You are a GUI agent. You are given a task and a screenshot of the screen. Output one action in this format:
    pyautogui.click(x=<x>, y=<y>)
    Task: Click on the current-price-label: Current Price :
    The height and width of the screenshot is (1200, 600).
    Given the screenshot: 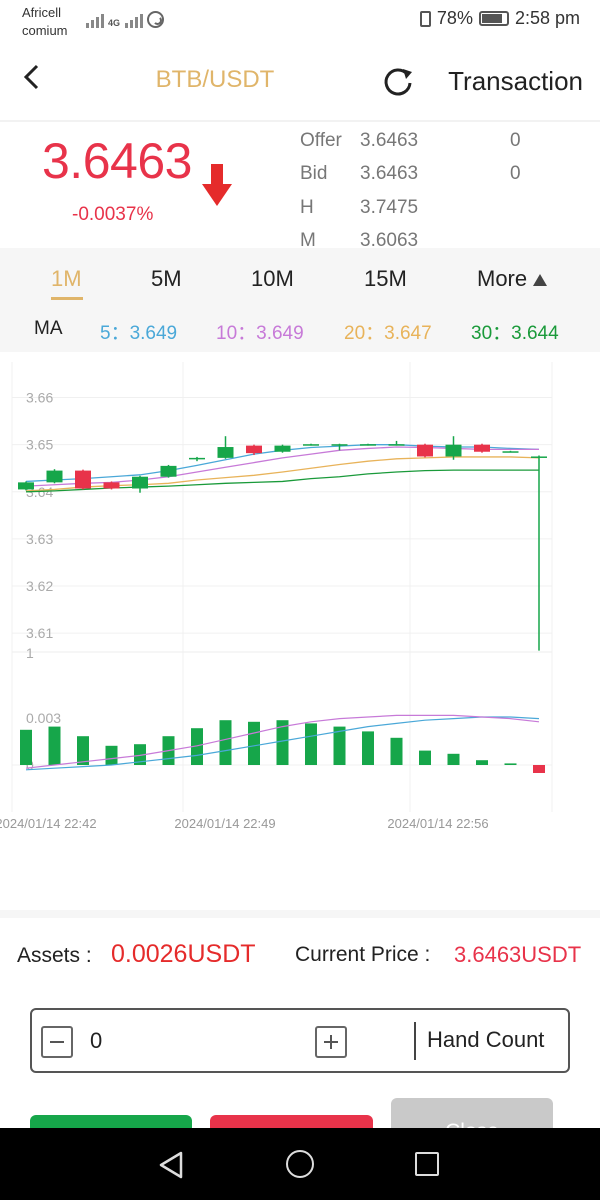 What is the action you would take?
    pyautogui.click(x=363, y=954)
    